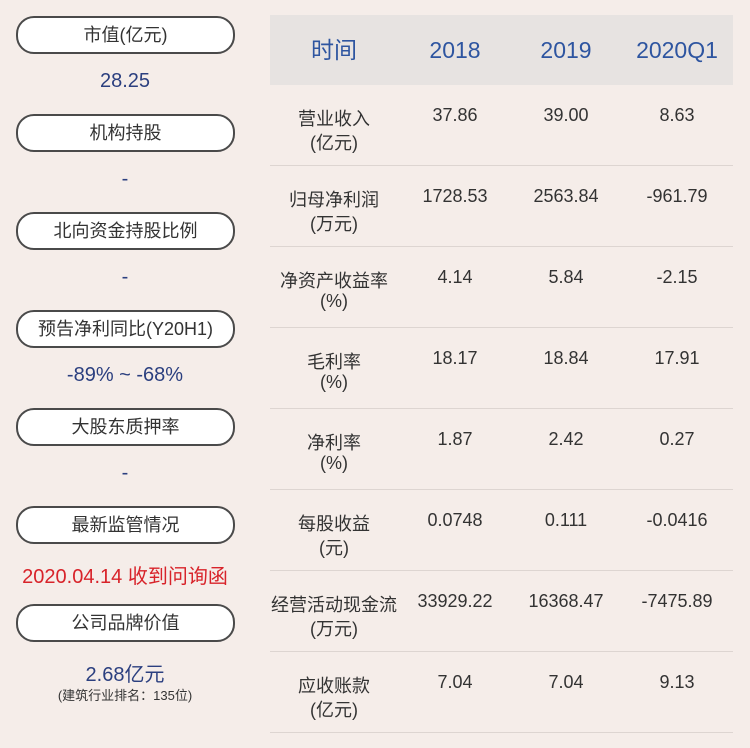 Image resolution: width=750 pixels, height=748 pixels. I want to click on cell-value: 8.63, so click(677, 115).